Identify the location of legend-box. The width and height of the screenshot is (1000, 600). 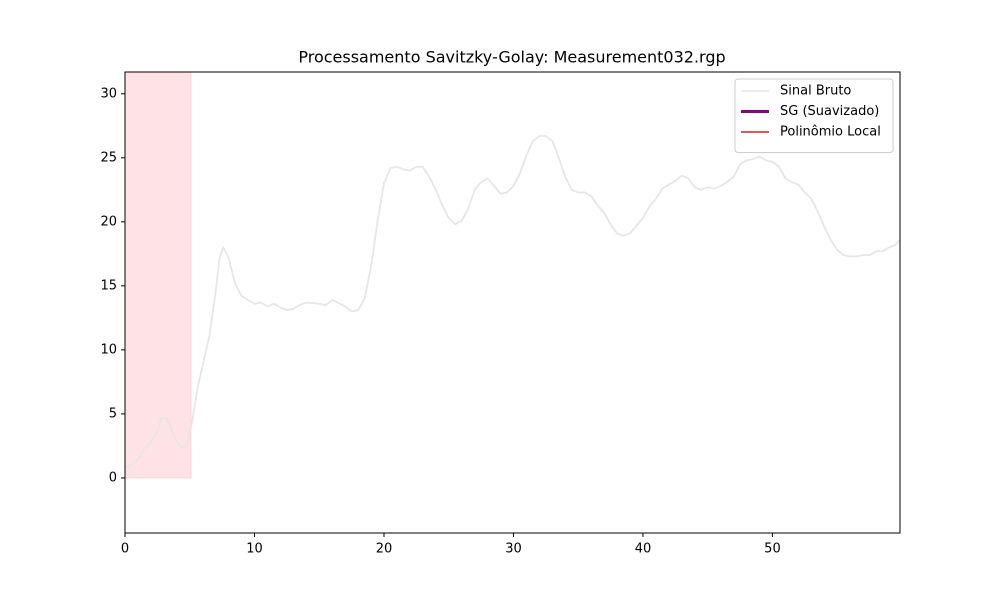
(814, 115).